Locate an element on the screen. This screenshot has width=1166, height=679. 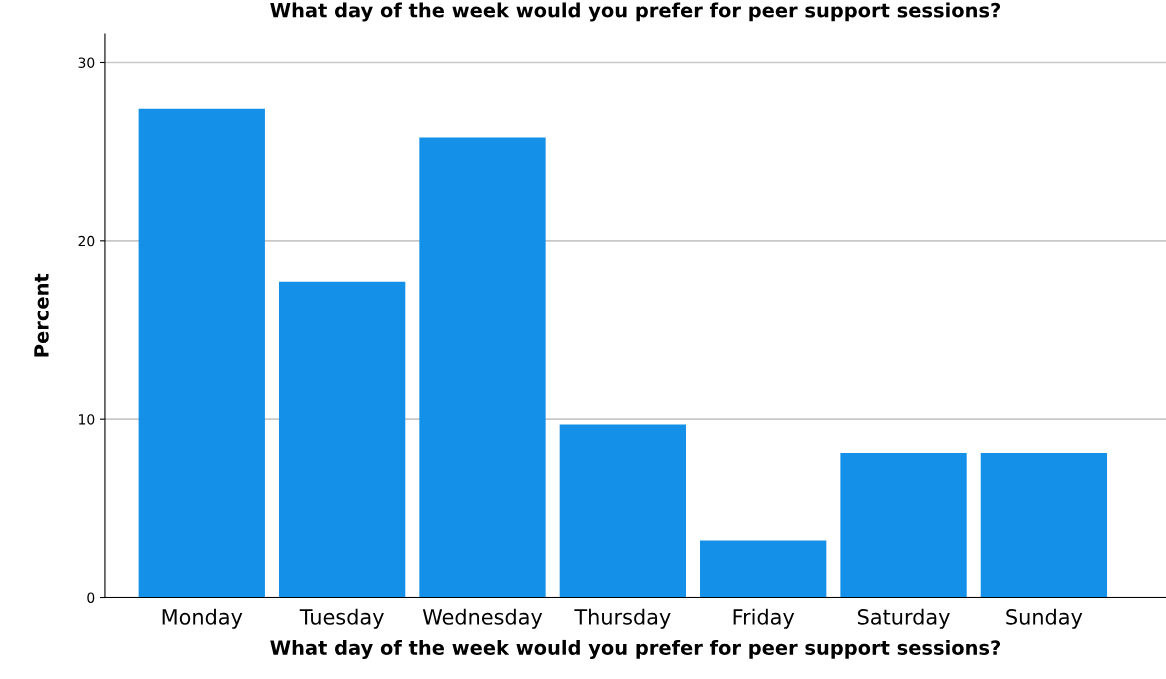
x-tick-label: Monday is located at coordinates (202, 618).